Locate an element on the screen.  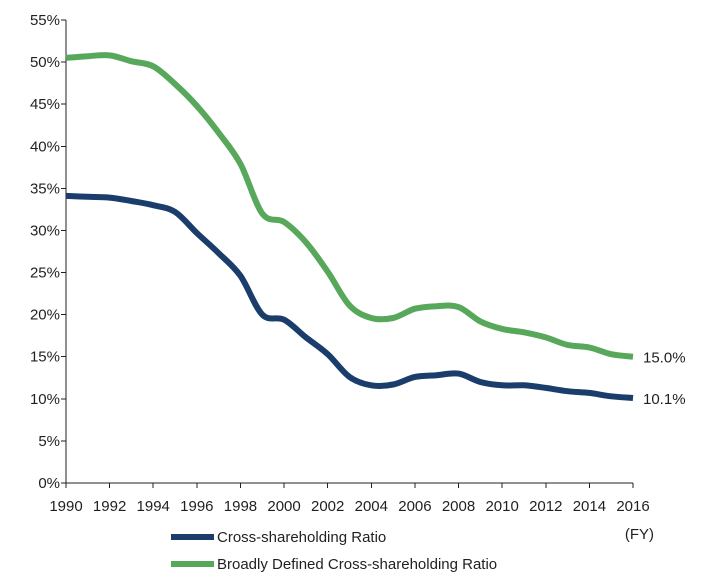
y-tick-label: 35% is located at coordinates (45, 188).